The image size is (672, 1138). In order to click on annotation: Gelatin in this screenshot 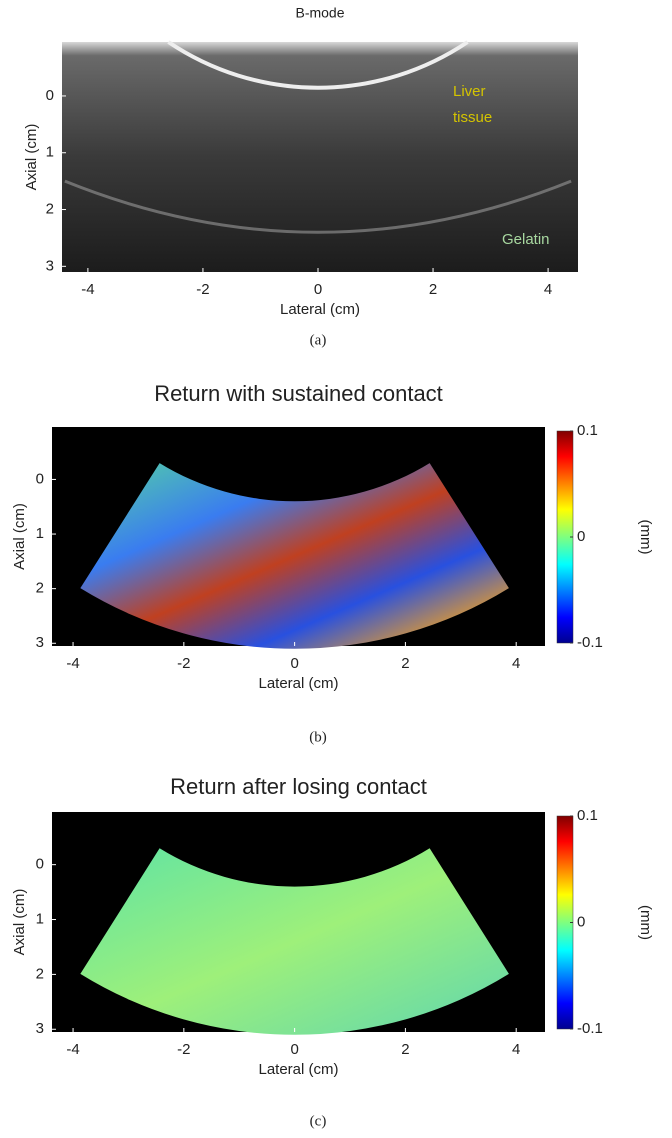, I will do `click(526, 239)`.